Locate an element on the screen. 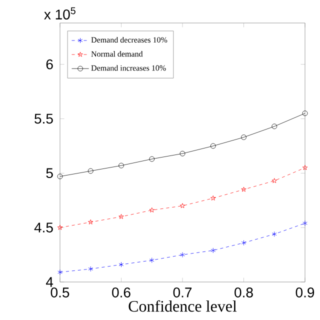 This screenshot has height=320, width=320. y-tick-label: 4 is located at coordinates (50, 282).